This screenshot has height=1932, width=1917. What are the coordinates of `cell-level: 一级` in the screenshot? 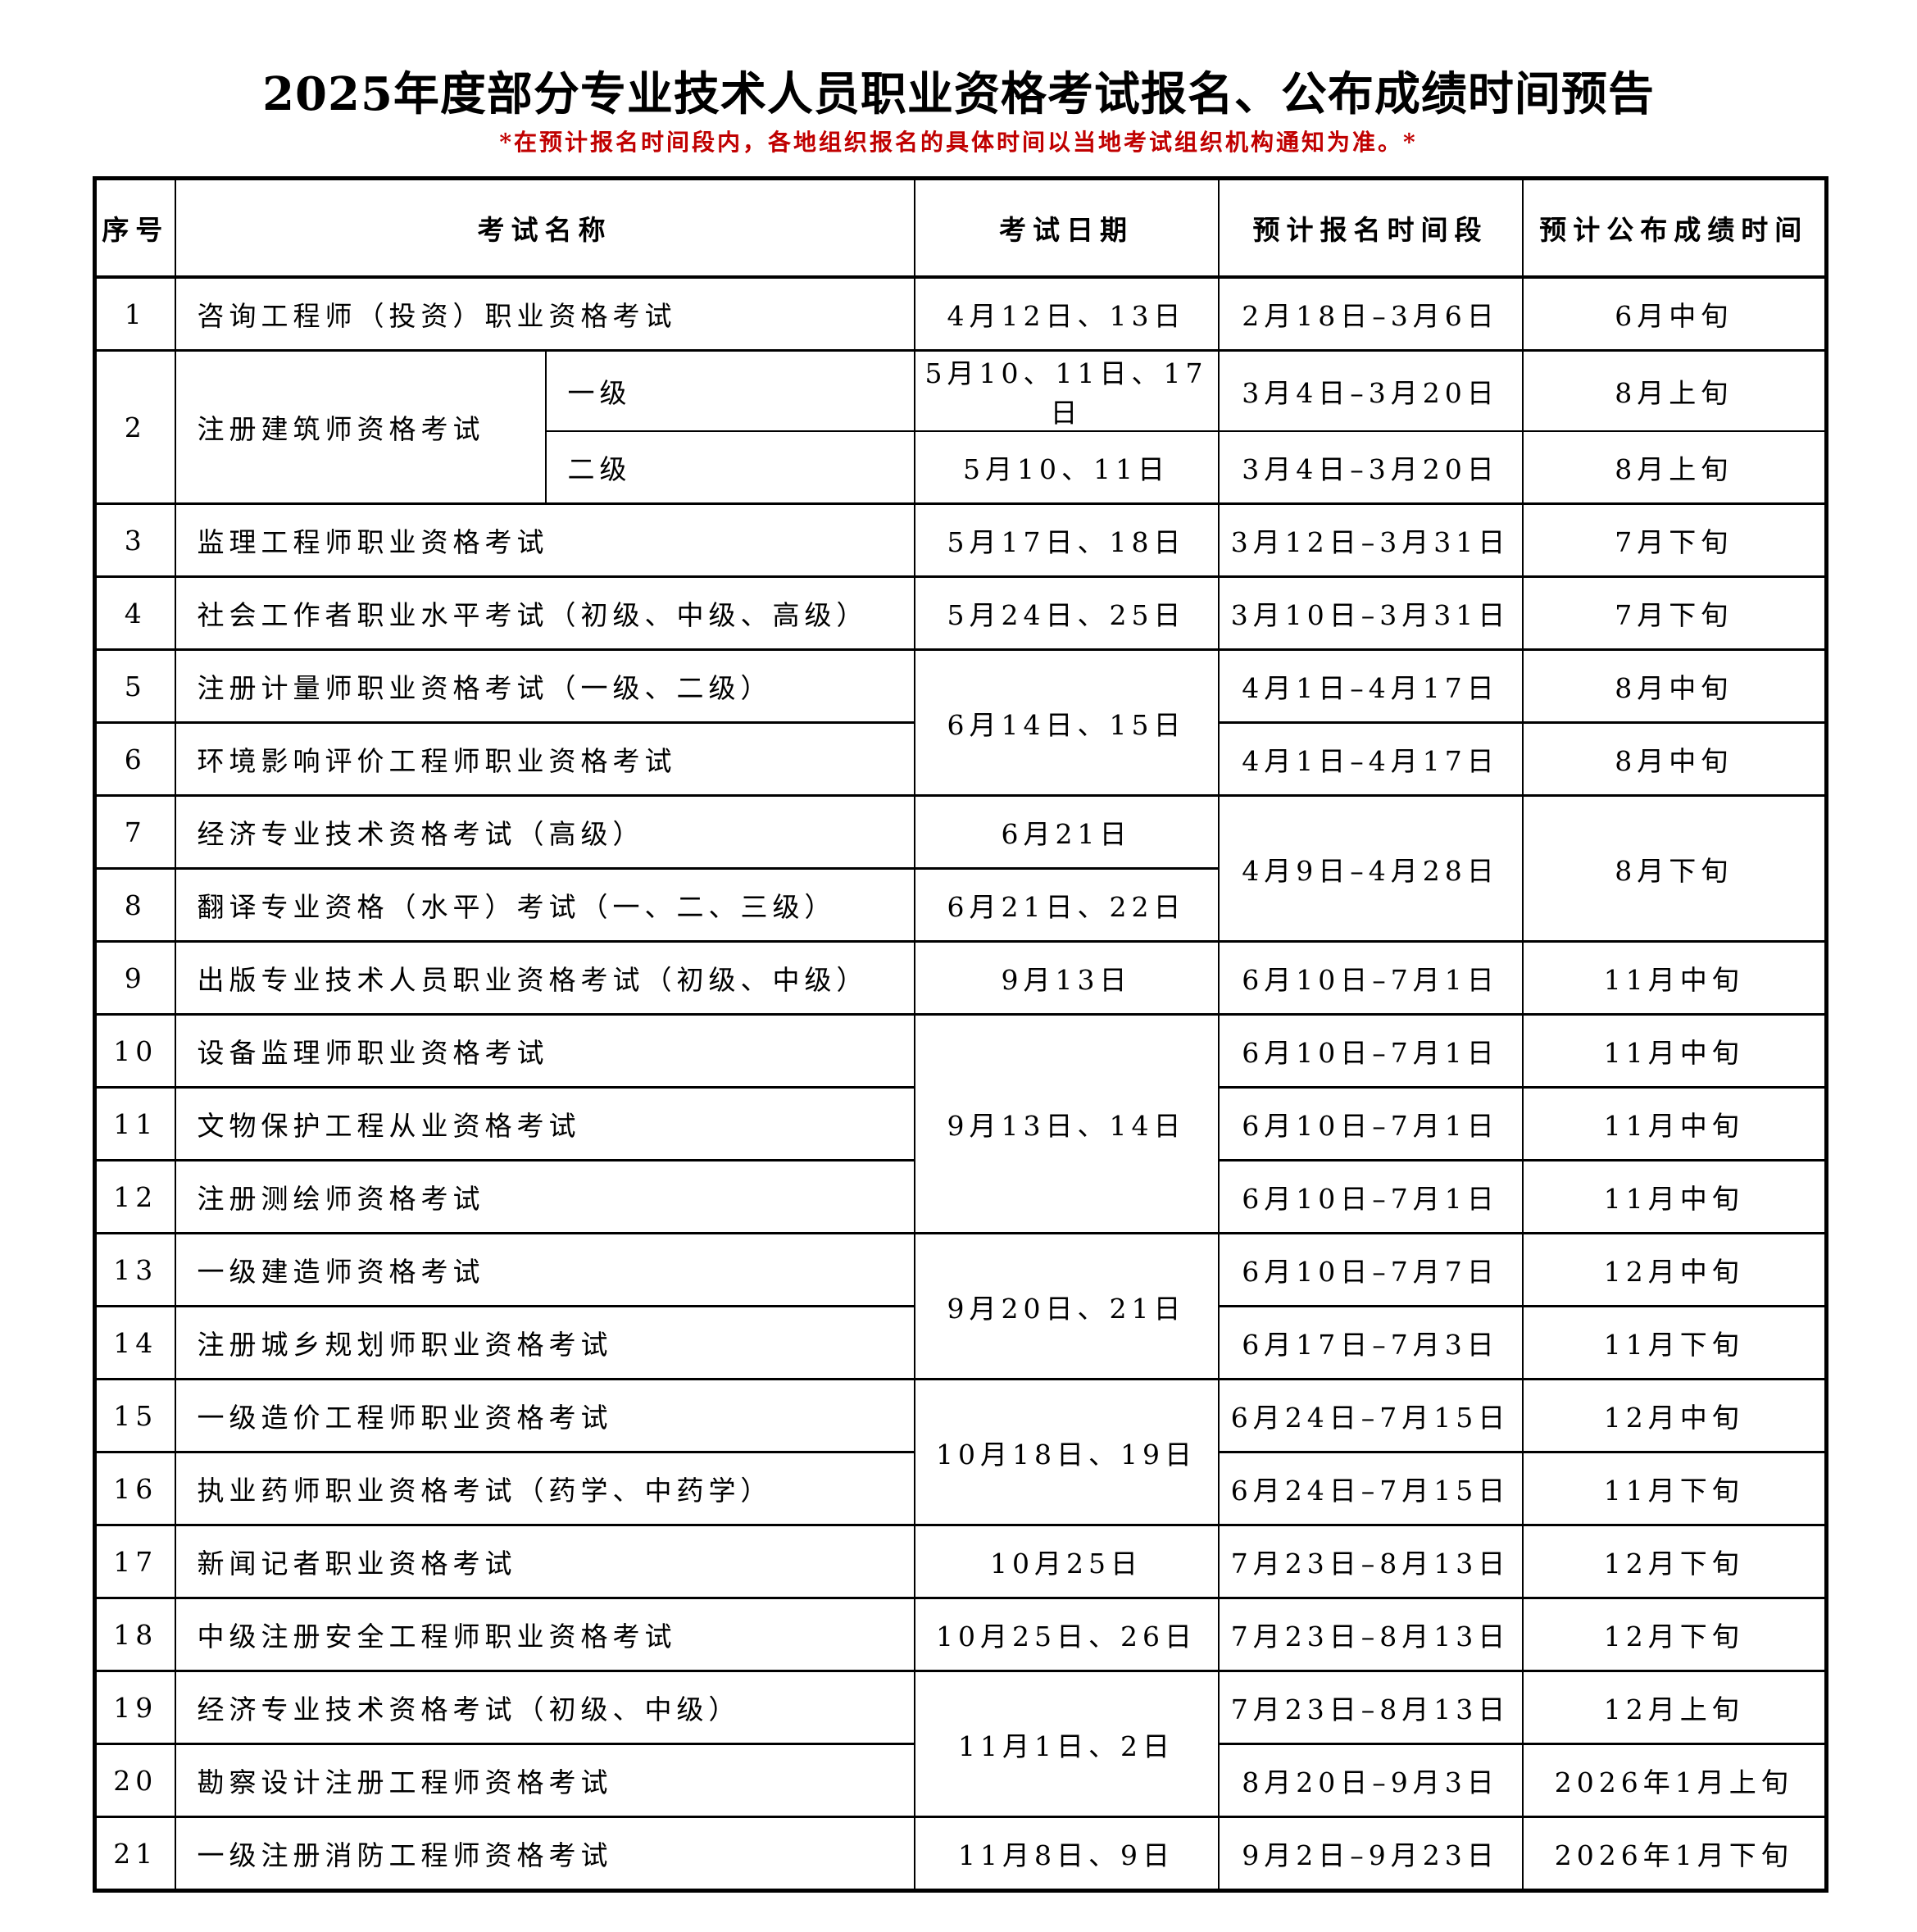 It's located at (729, 390).